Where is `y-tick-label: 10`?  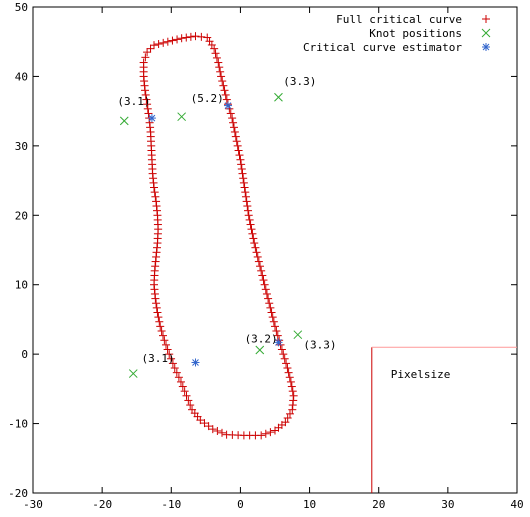 y-tick-label: 10 is located at coordinates (21, 285).